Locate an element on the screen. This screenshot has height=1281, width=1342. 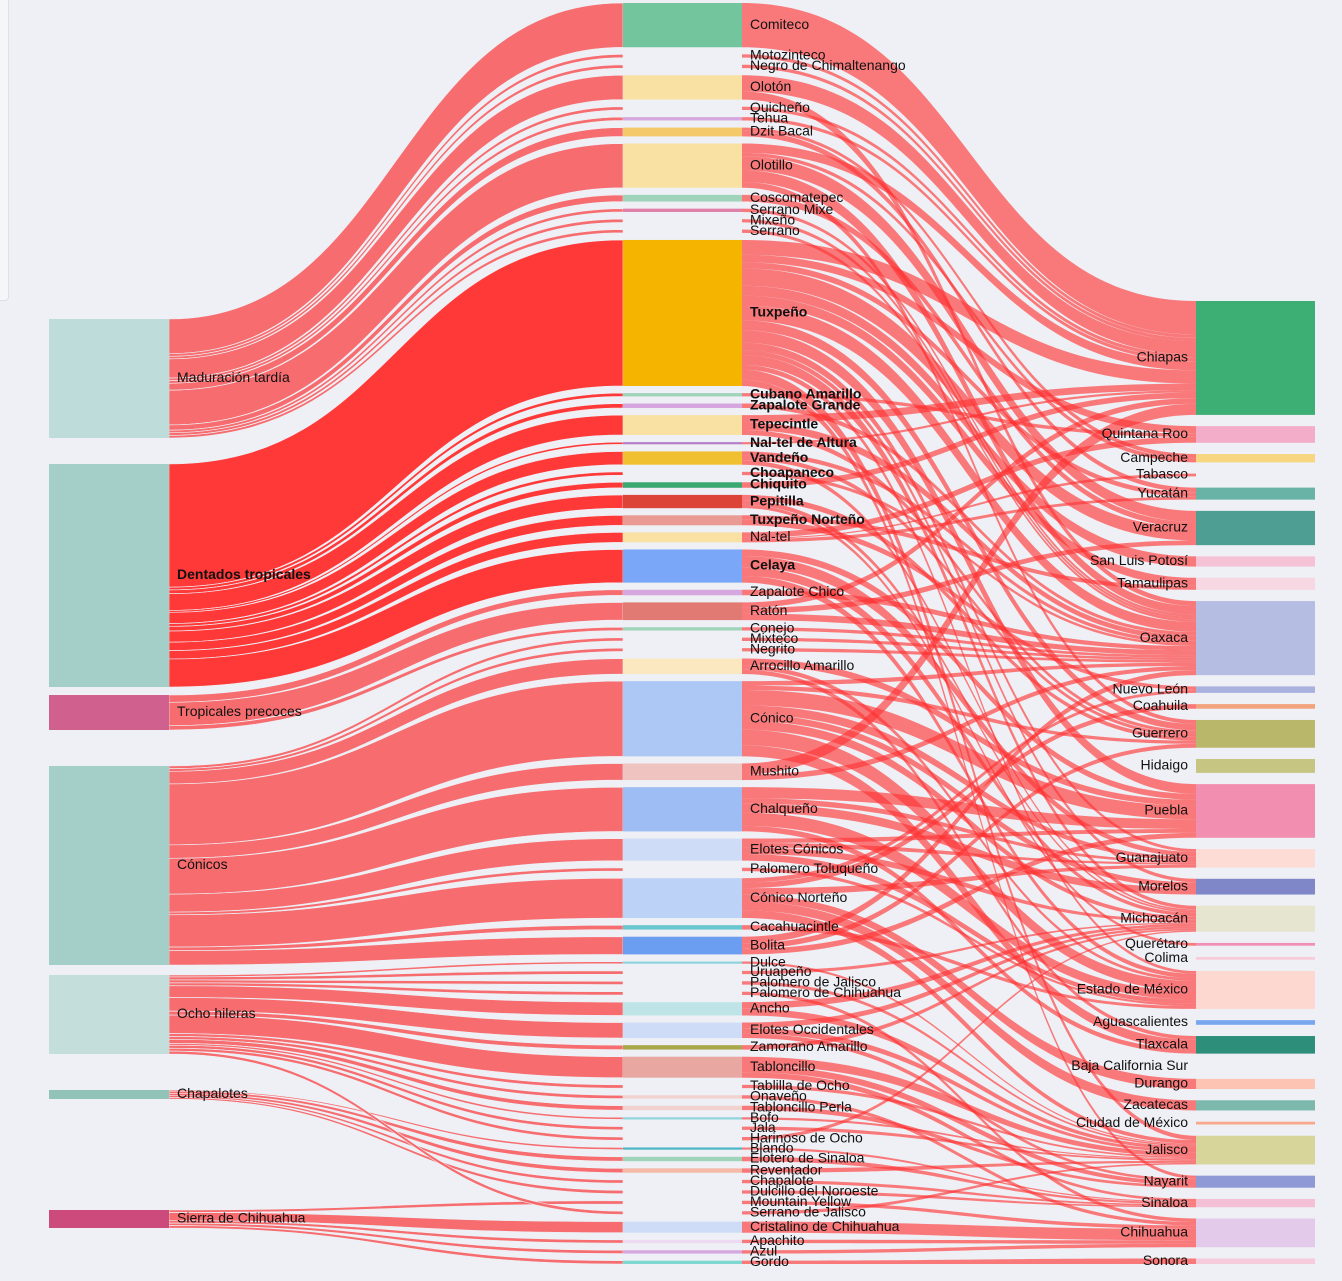
race-node-quicheno is located at coordinates (682, 108).